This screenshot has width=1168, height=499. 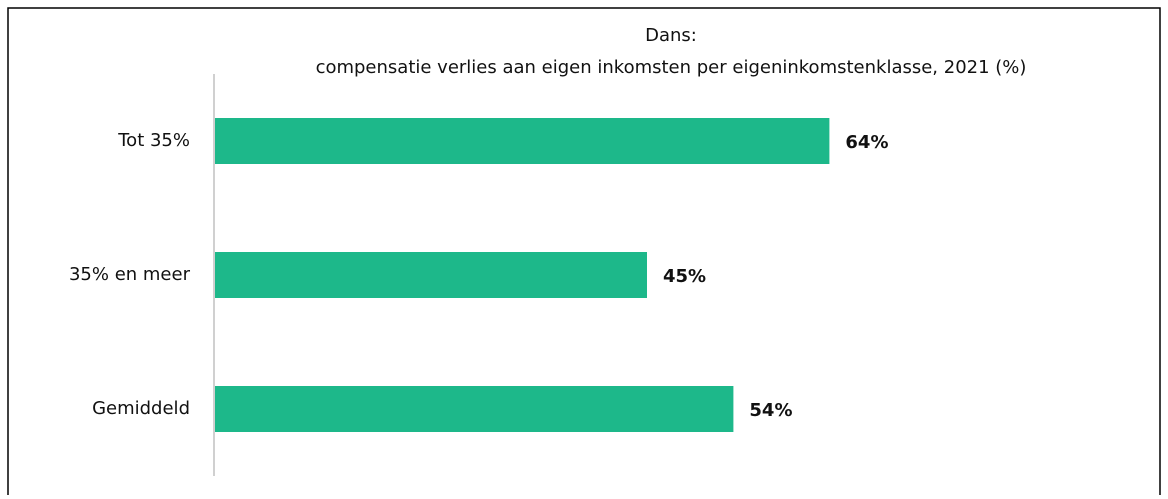 What do you see at coordinates (684, 276) in the screenshot?
I see `value-label: 45%` at bounding box center [684, 276].